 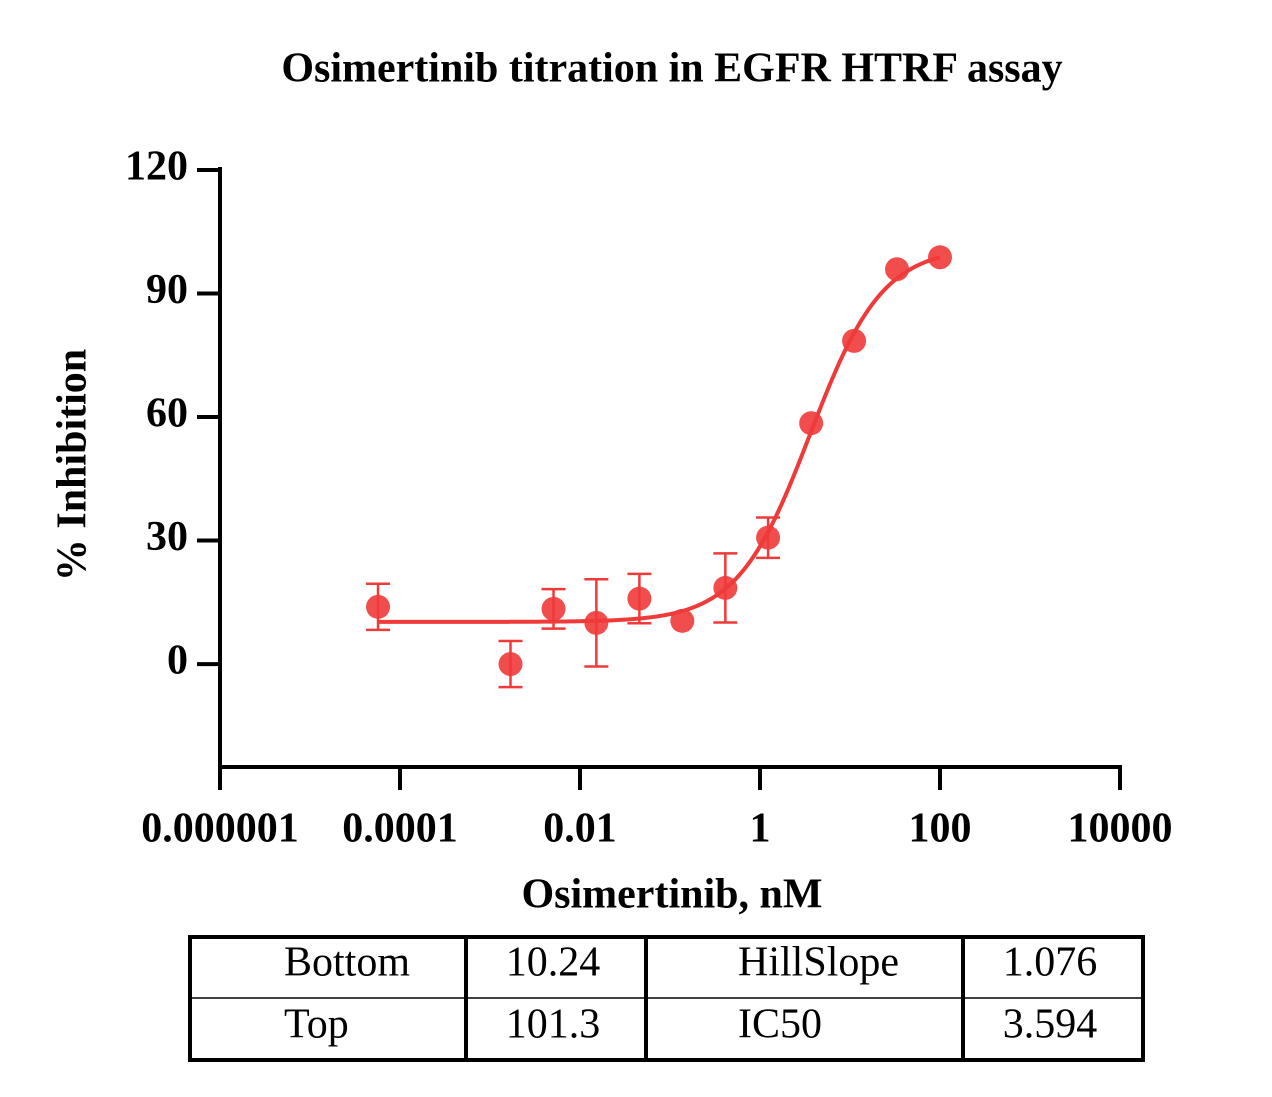 What do you see at coordinates (580, 829) in the screenshot?
I see `x-tick-label: 0.01` at bounding box center [580, 829].